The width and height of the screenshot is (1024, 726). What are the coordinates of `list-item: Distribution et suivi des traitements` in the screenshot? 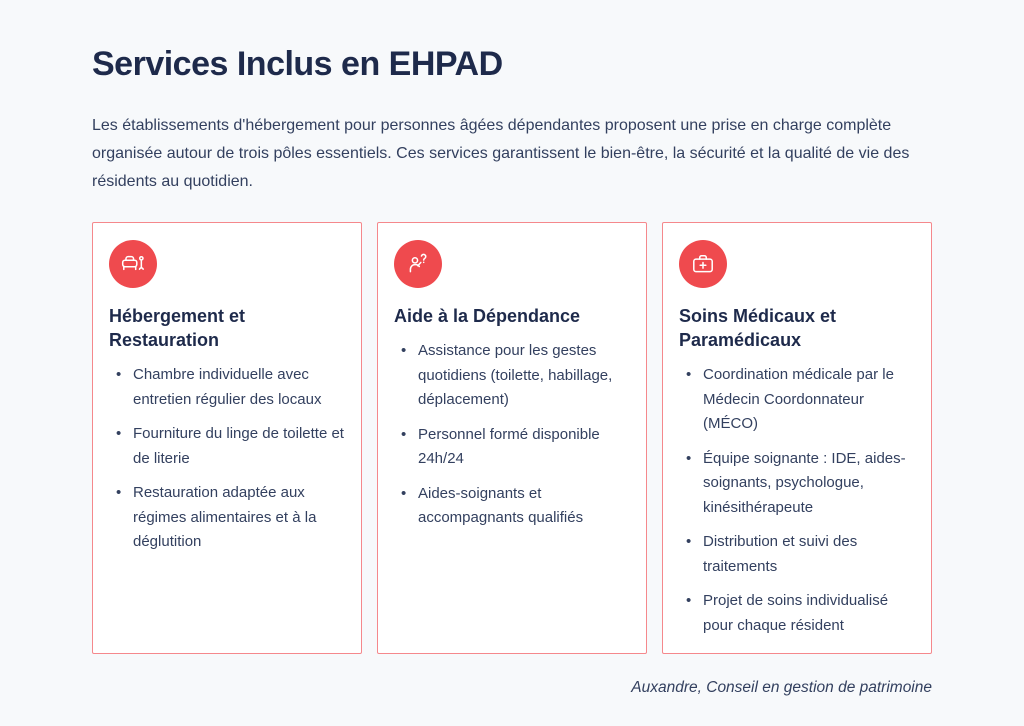 It's located at (797, 554).